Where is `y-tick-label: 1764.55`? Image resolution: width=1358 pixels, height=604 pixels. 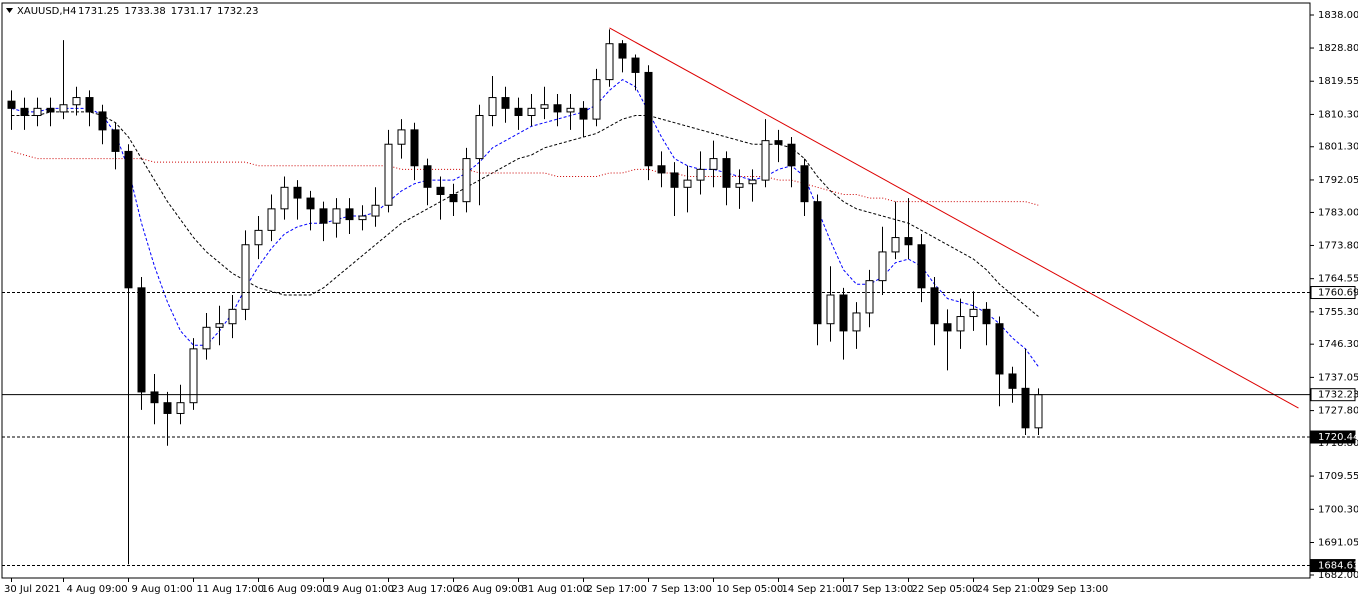 y-tick-label: 1764.55 is located at coordinates (1338, 279).